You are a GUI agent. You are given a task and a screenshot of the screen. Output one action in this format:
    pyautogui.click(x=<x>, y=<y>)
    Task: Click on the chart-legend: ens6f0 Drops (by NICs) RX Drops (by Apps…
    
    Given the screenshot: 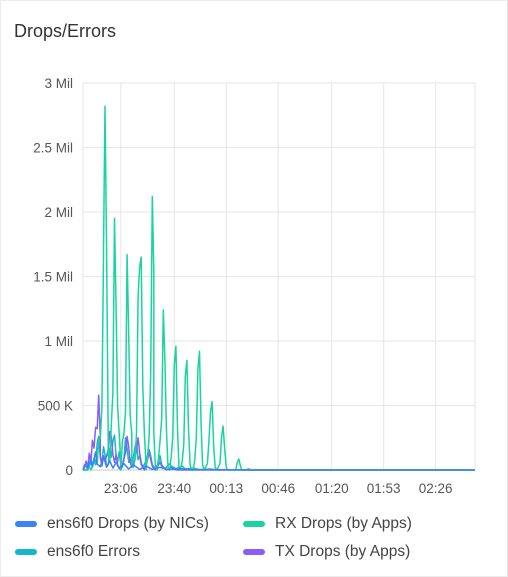 What is the action you would take?
    pyautogui.click(x=255, y=538)
    